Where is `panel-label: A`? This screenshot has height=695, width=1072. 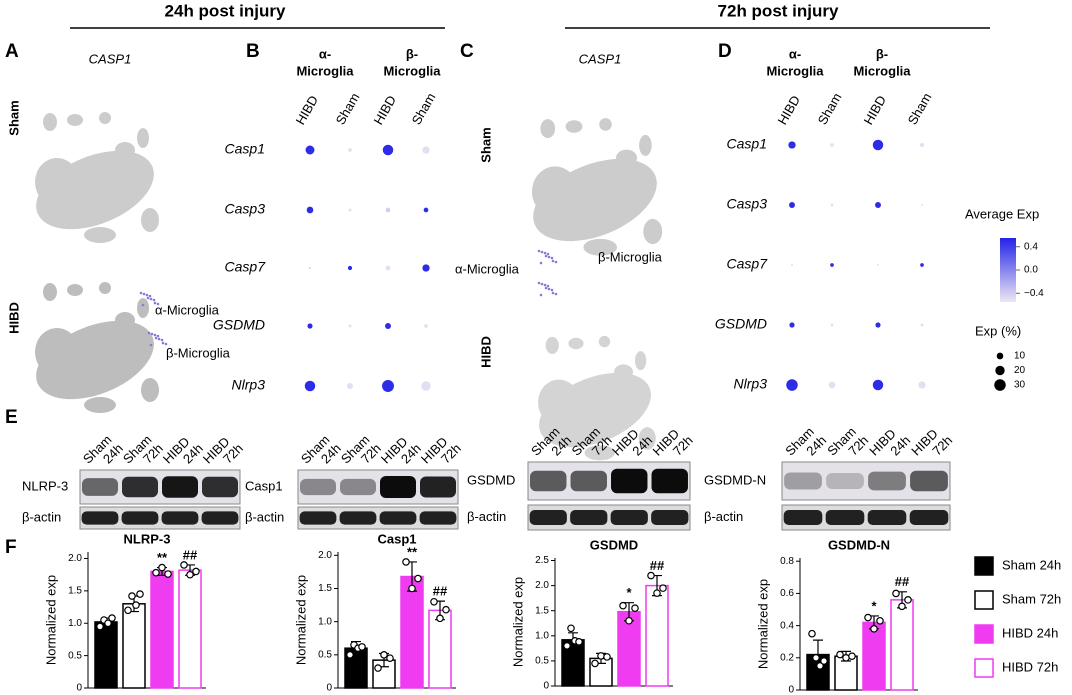
panel-label: A is located at coordinates (12, 51).